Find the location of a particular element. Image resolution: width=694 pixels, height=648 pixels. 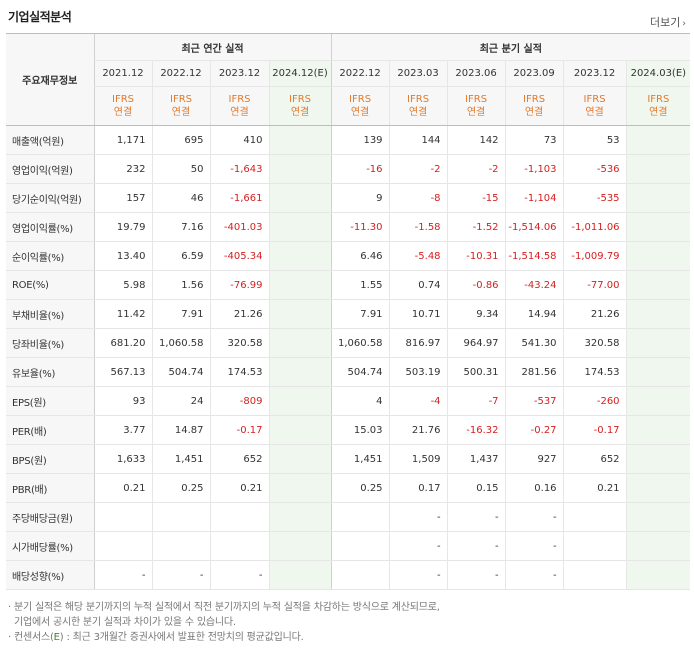

value-cell: 1,633 is located at coordinates (122, 459).